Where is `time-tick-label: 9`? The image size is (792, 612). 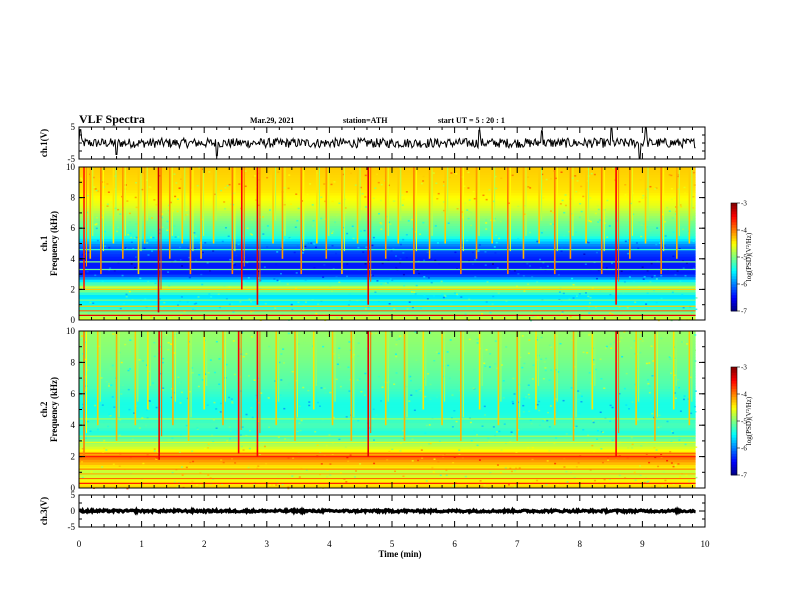 time-tick-label: 9 is located at coordinates (642, 544).